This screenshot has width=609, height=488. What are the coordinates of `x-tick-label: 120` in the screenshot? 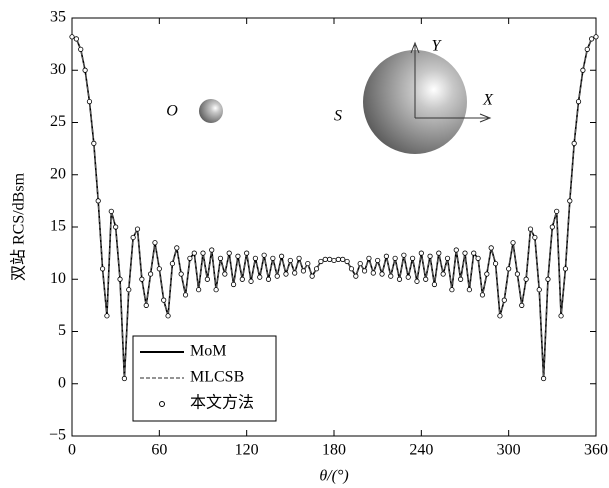 It's located at (247, 450).